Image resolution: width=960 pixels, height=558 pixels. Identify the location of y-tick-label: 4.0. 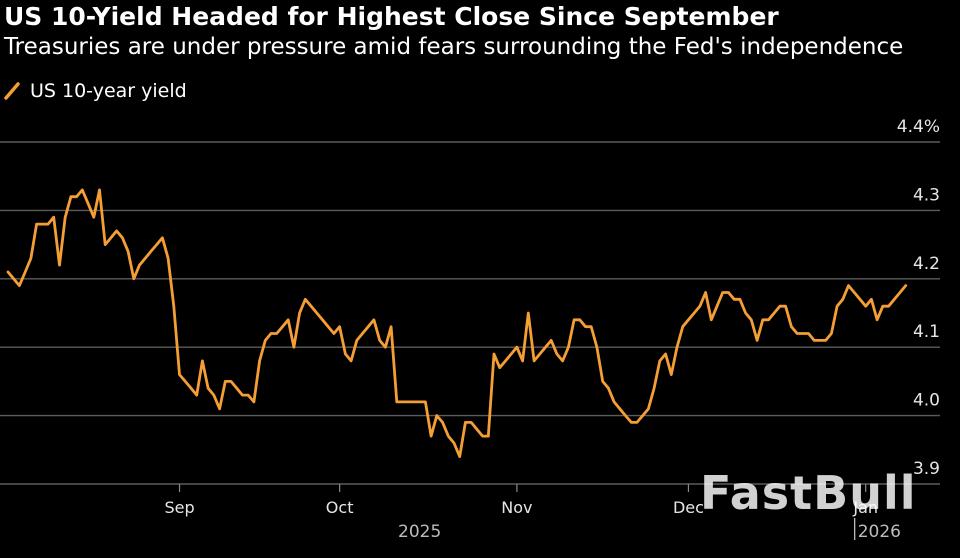
(926, 401).